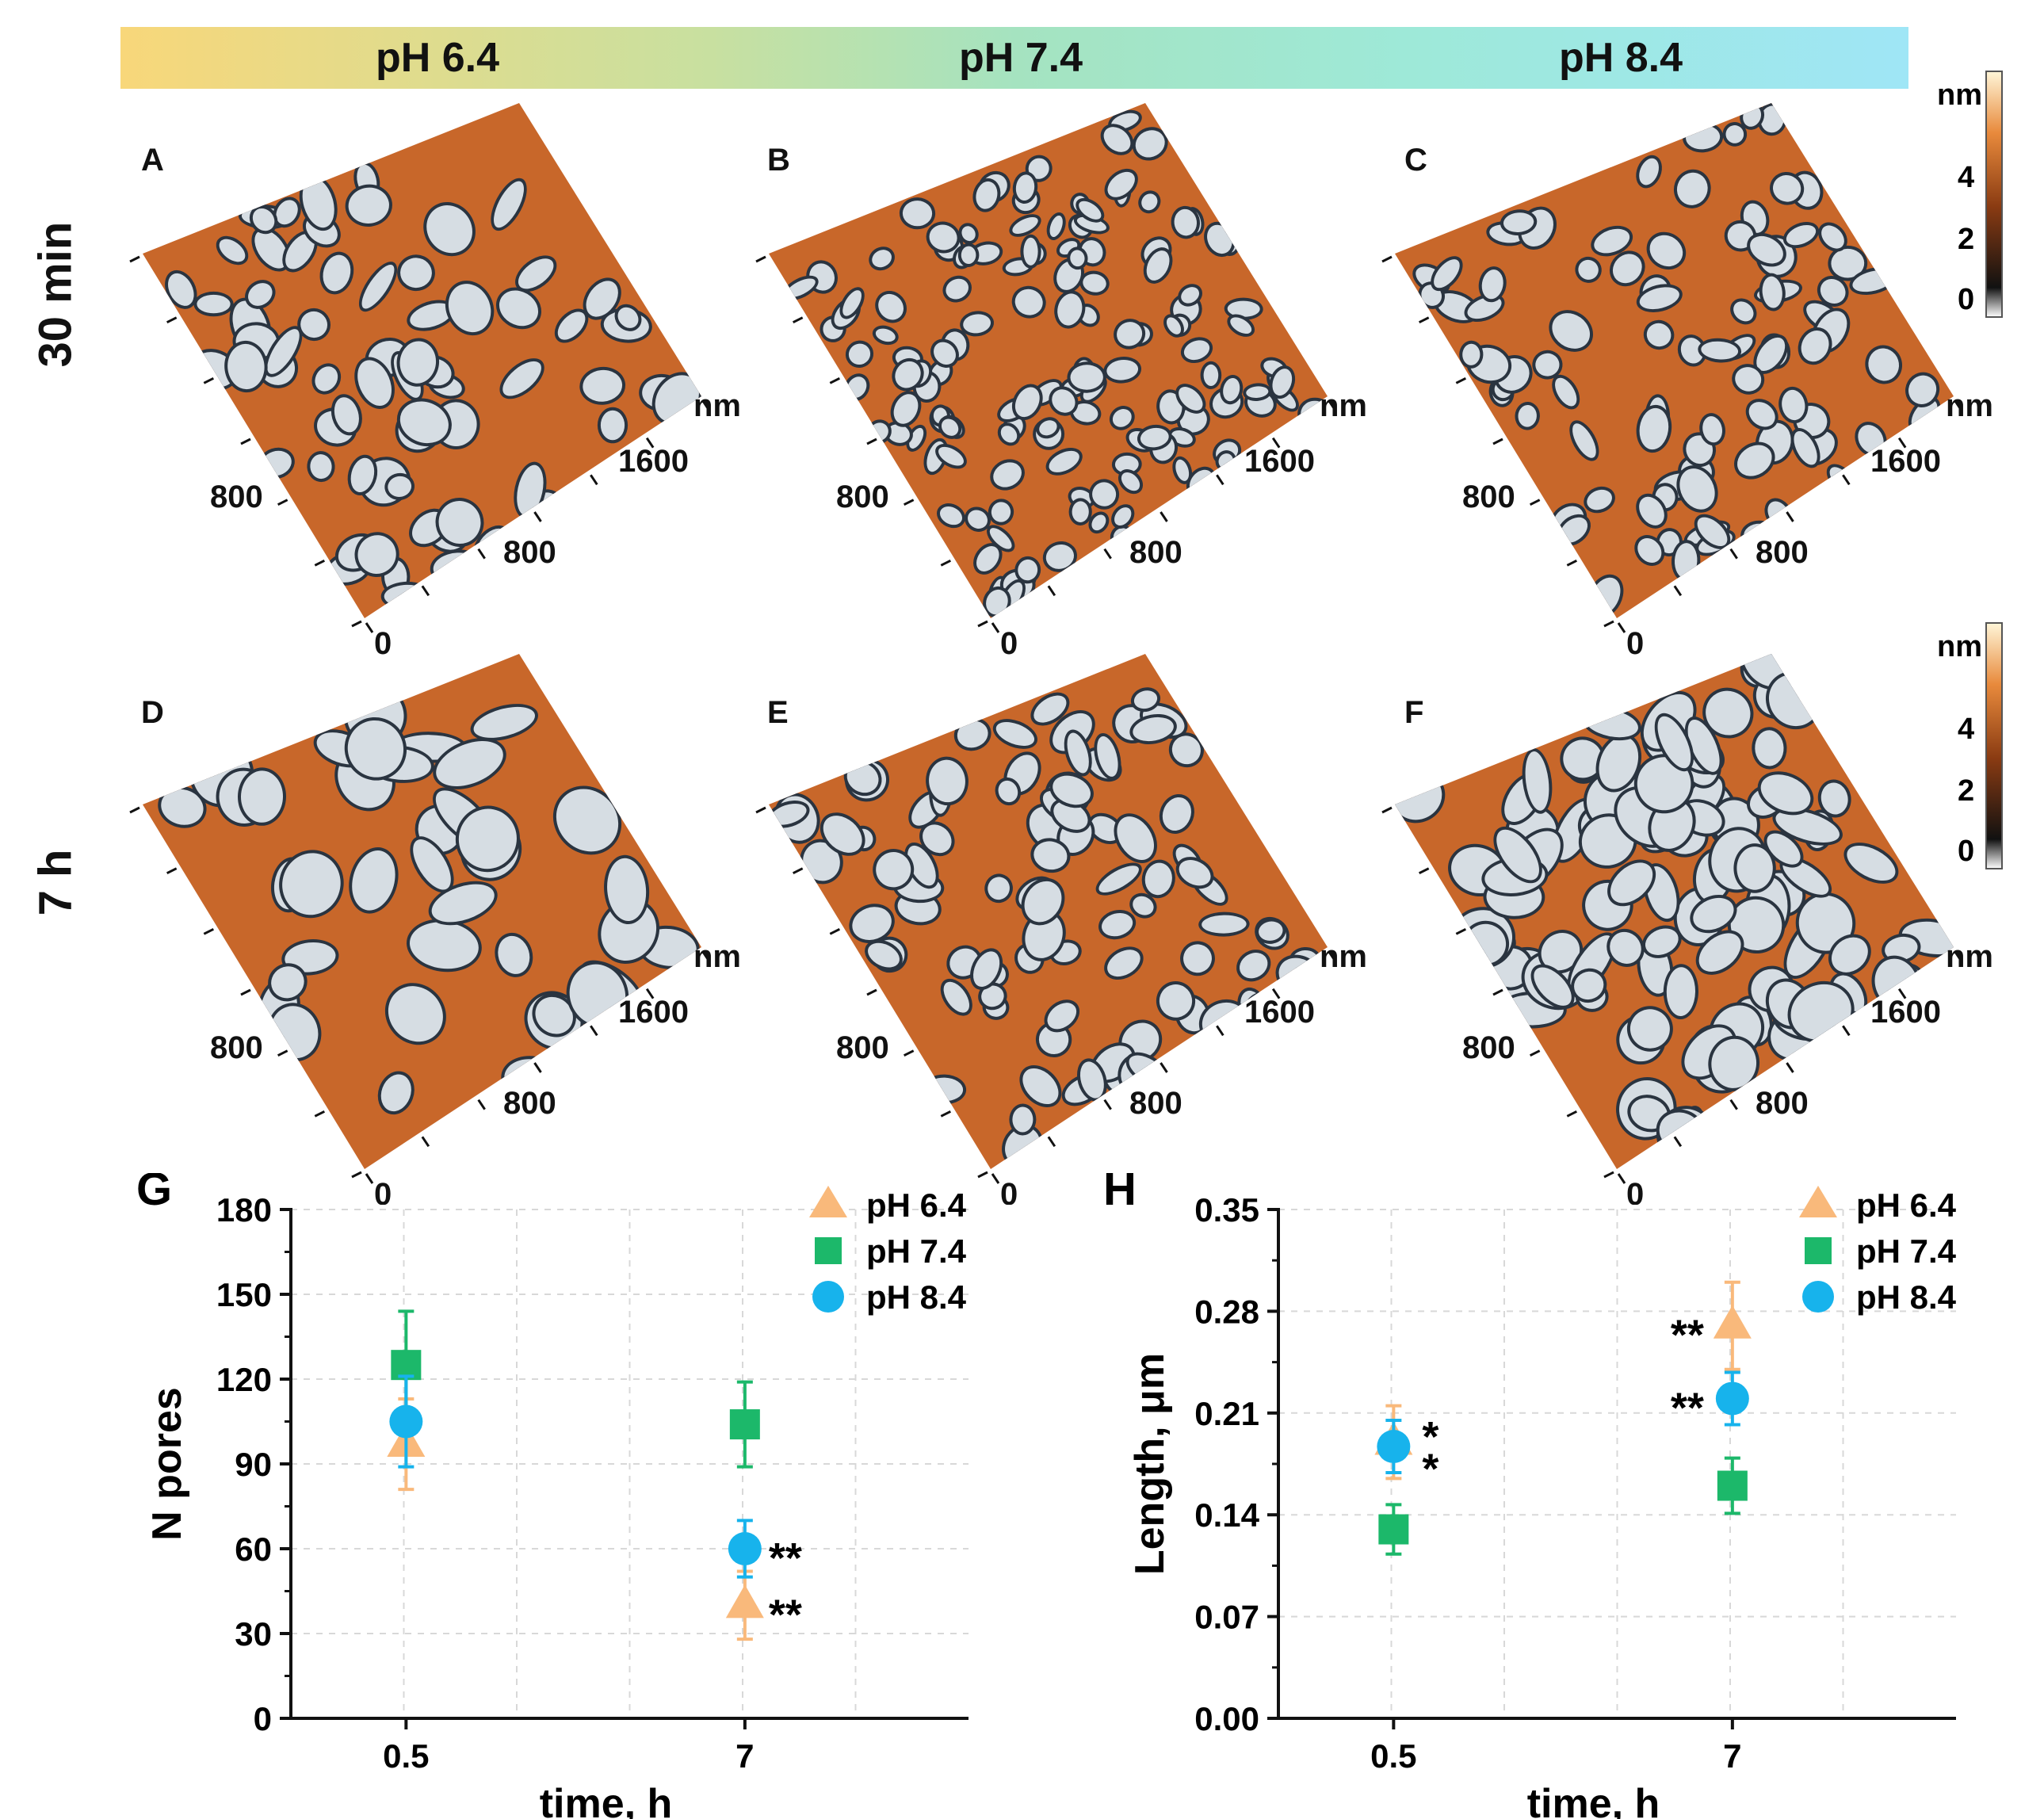 The image size is (2044, 1819). I want to click on y-tick-label: 0, so click(263, 1719).